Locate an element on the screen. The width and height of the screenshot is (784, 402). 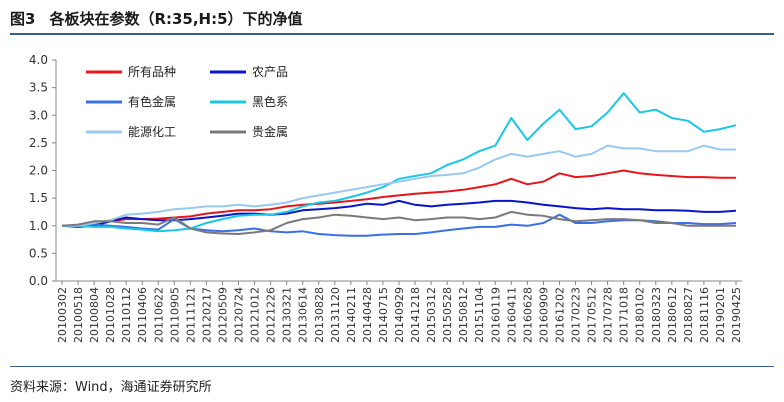
x-tick-label: 20110905 is located at coordinates (174, 315).